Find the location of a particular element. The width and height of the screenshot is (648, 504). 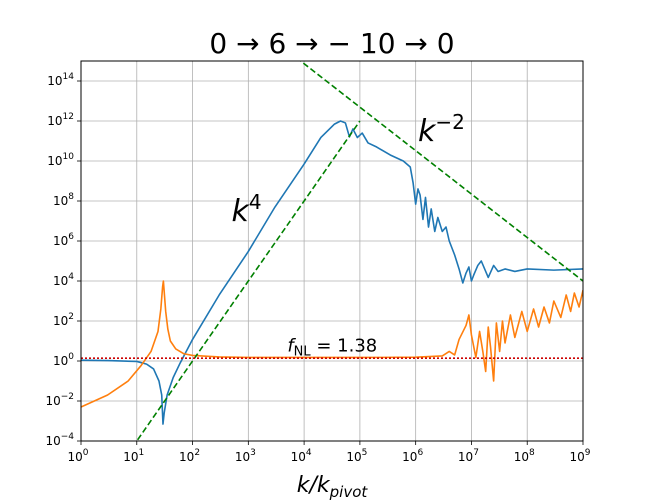

x-axis-label: k/kpivot is located at coordinates (333, 487).